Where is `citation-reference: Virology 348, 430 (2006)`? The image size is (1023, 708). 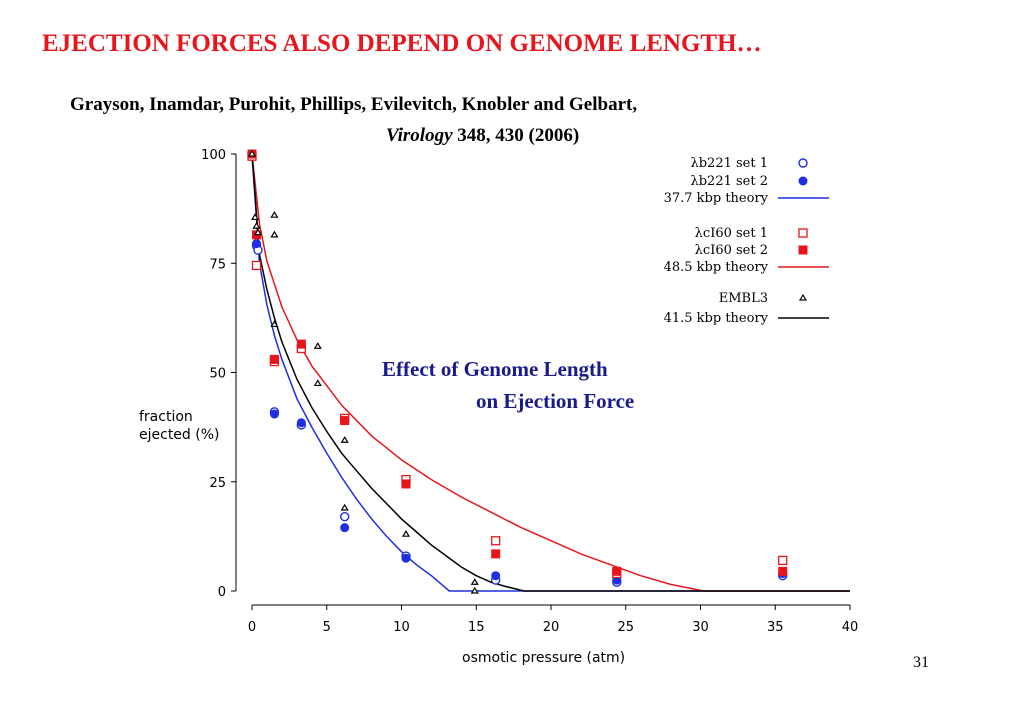
citation-reference: Virology 348, 430 (2006) is located at coordinates (482, 136).